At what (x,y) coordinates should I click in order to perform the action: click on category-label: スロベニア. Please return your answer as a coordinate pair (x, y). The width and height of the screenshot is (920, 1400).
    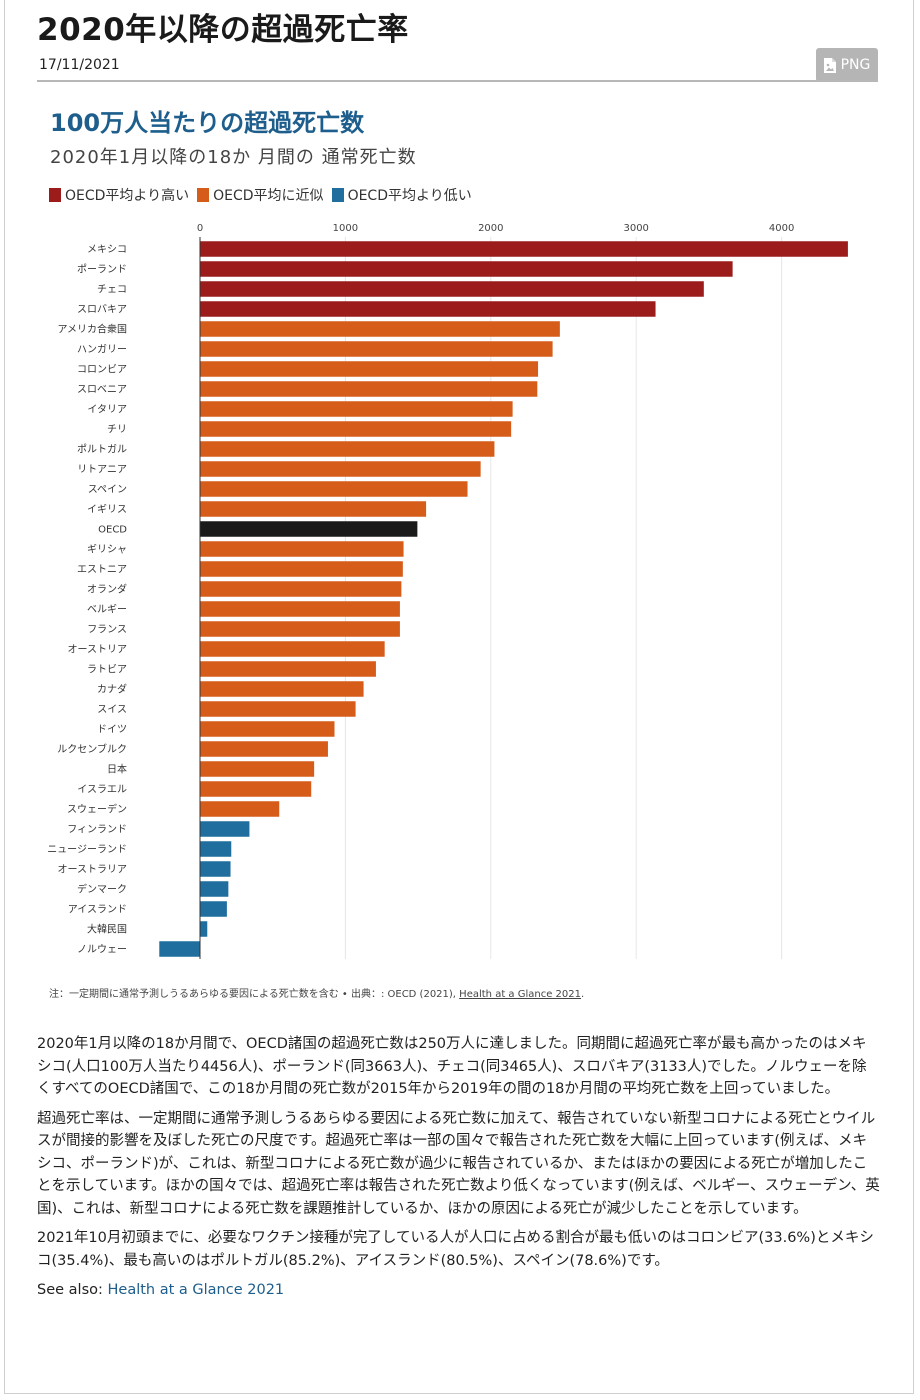
    Looking at the image, I should click on (102, 390).